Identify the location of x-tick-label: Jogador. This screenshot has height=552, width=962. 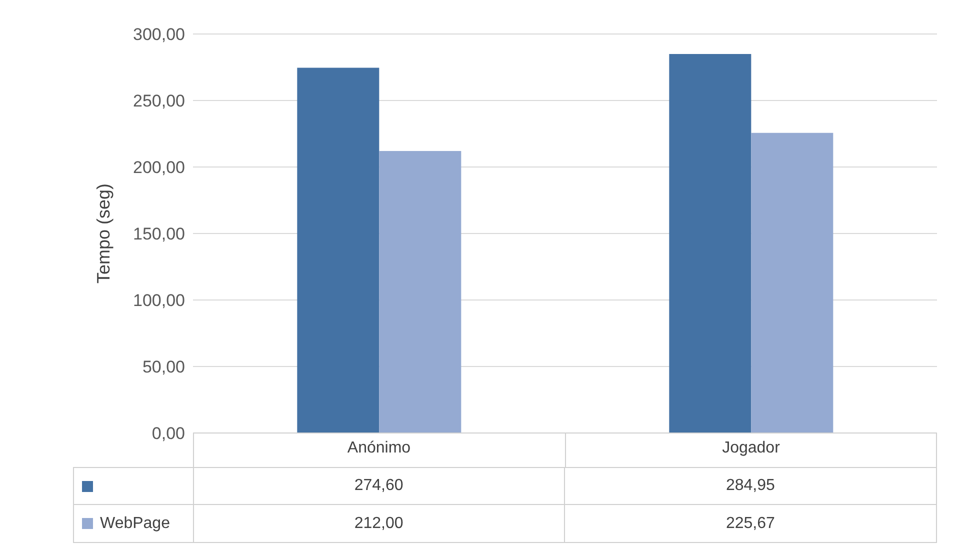
(751, 447).